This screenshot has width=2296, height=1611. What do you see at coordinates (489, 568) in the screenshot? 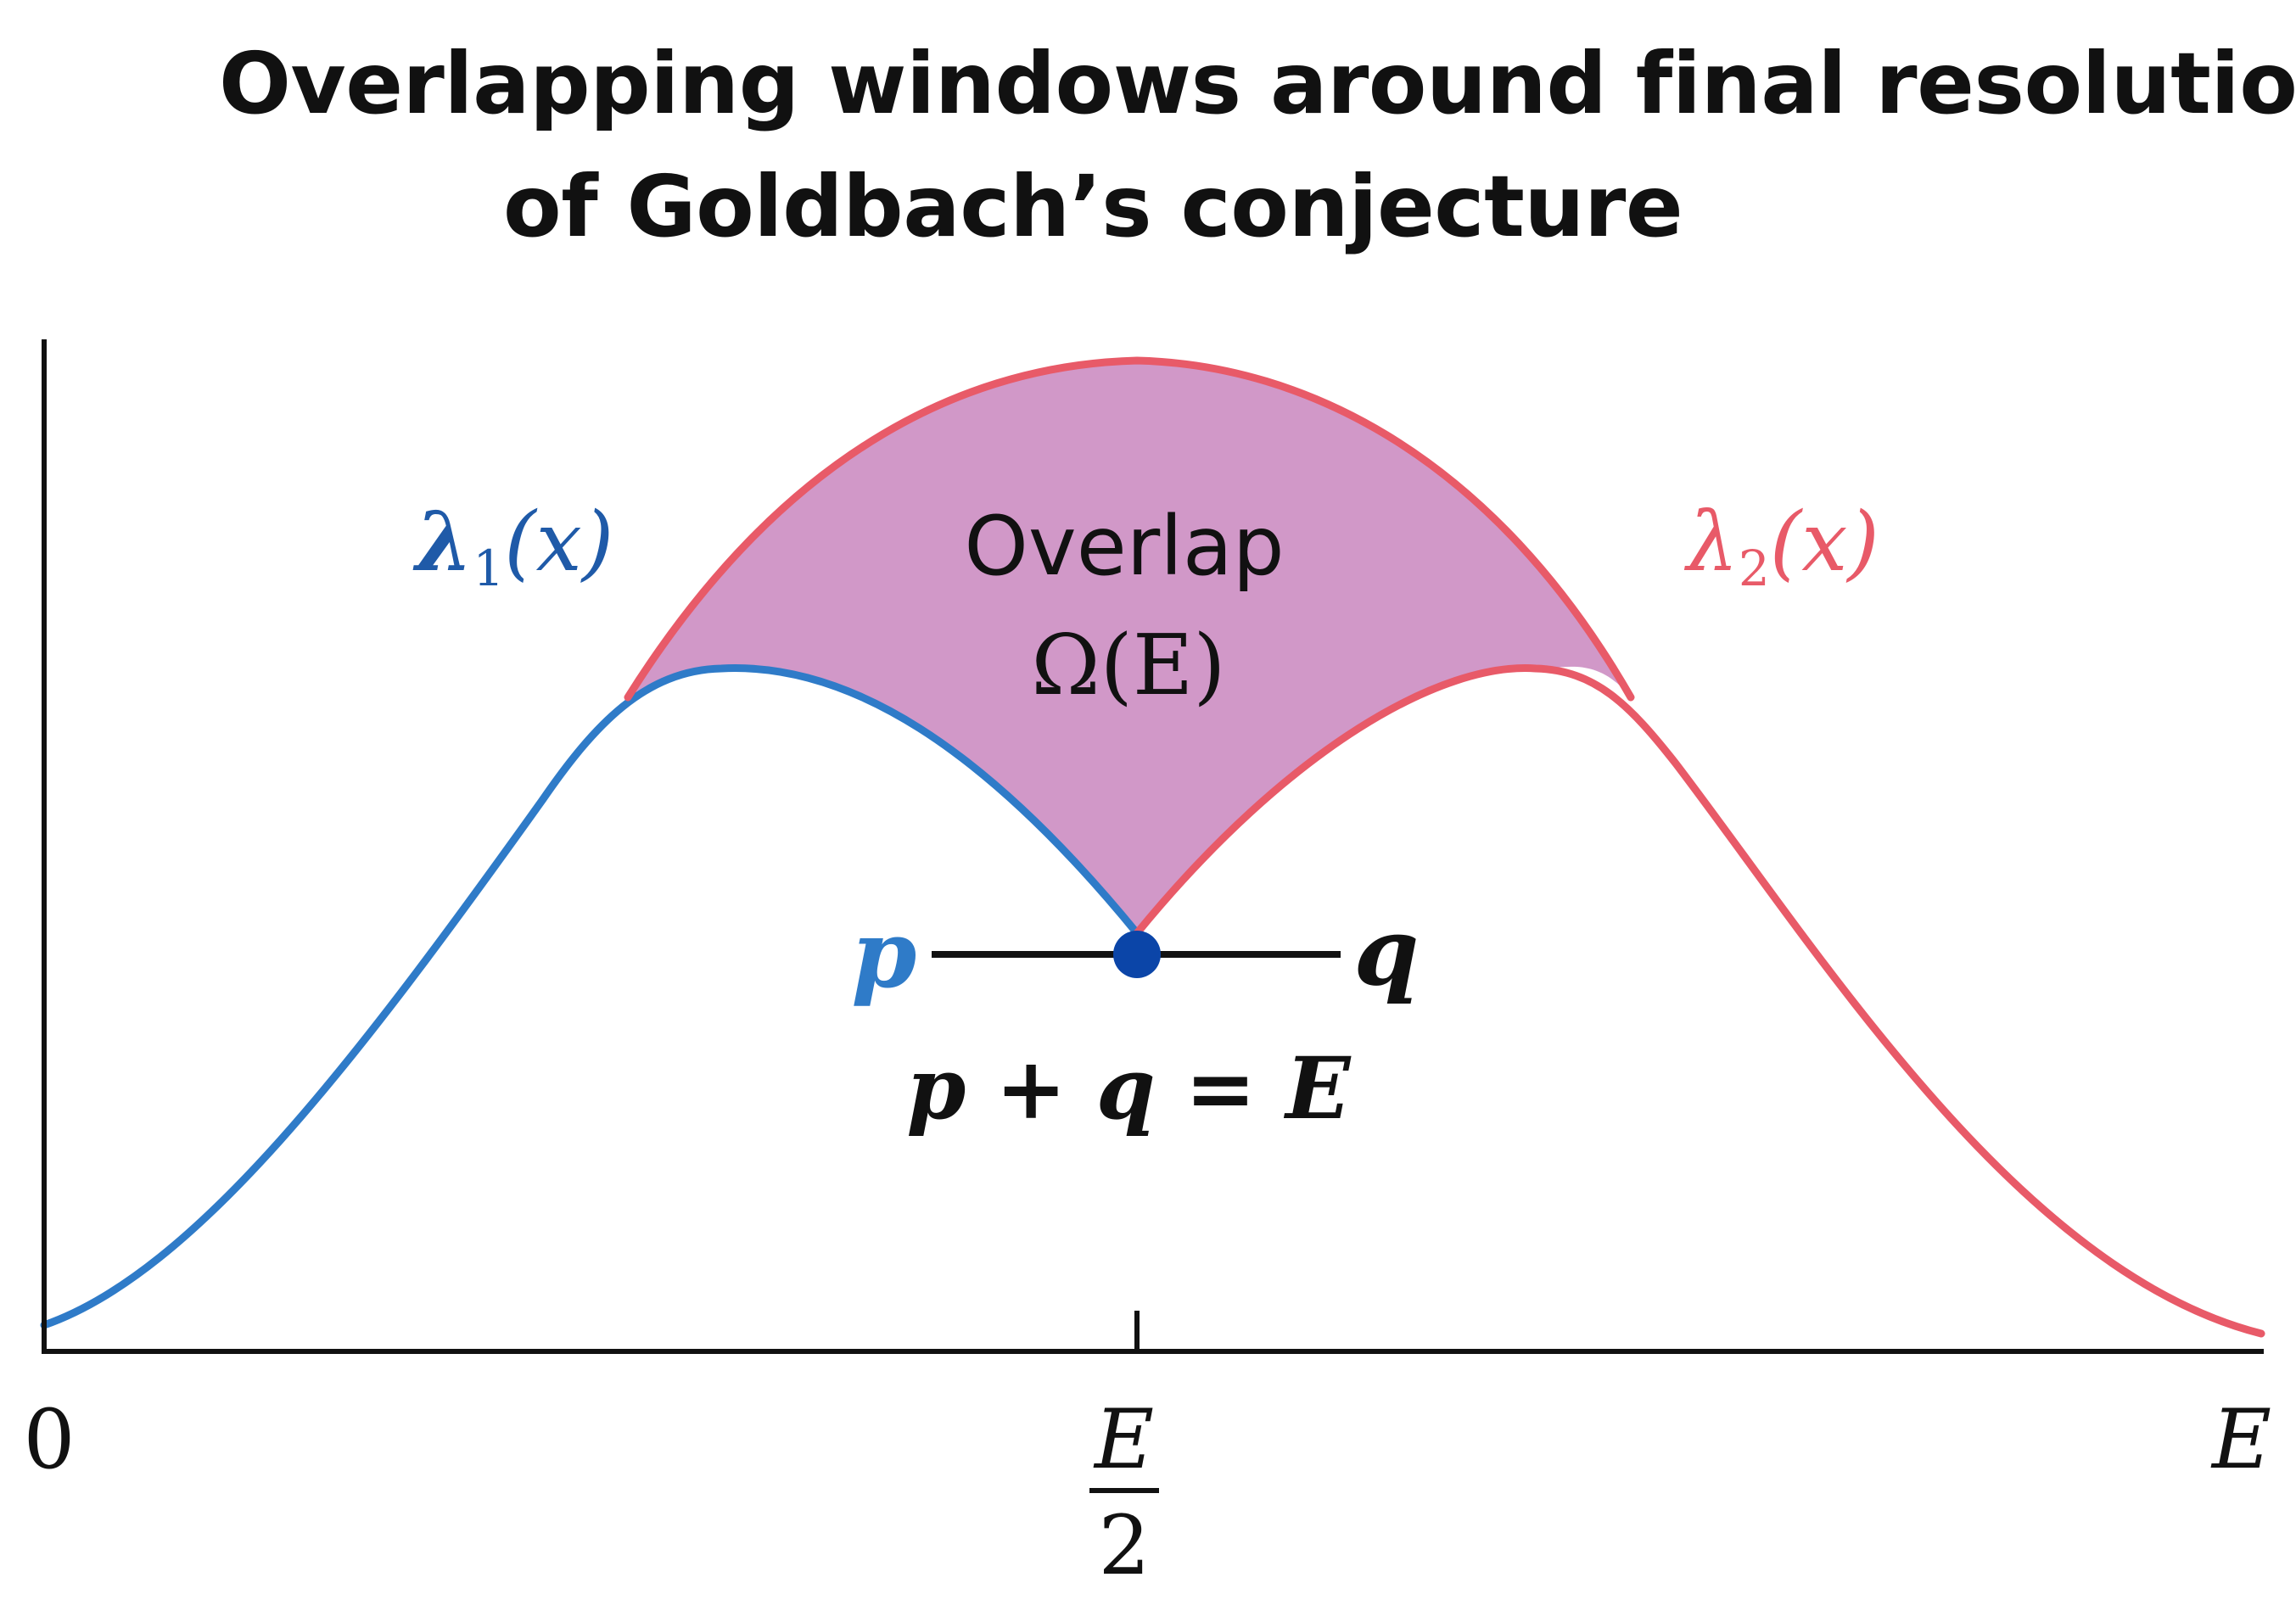
I see `lambda1-subscript: 1` at bounding box center [489, 568].